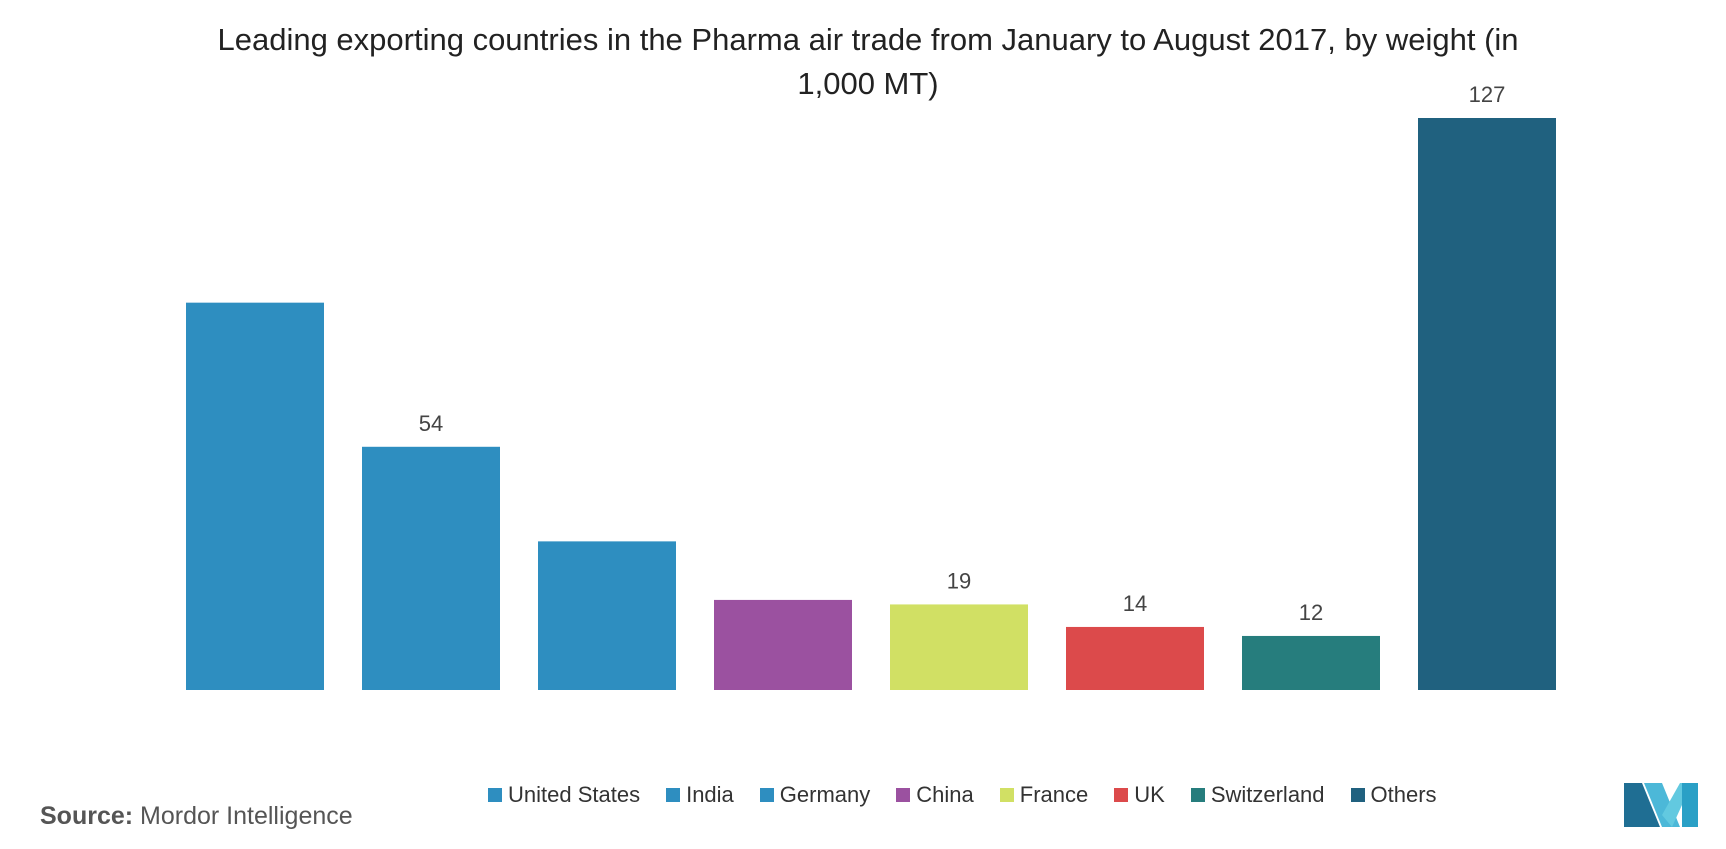  Describe the element at coordinates (710, 794) in the screenshot. I see `legend-label: India` at that location.